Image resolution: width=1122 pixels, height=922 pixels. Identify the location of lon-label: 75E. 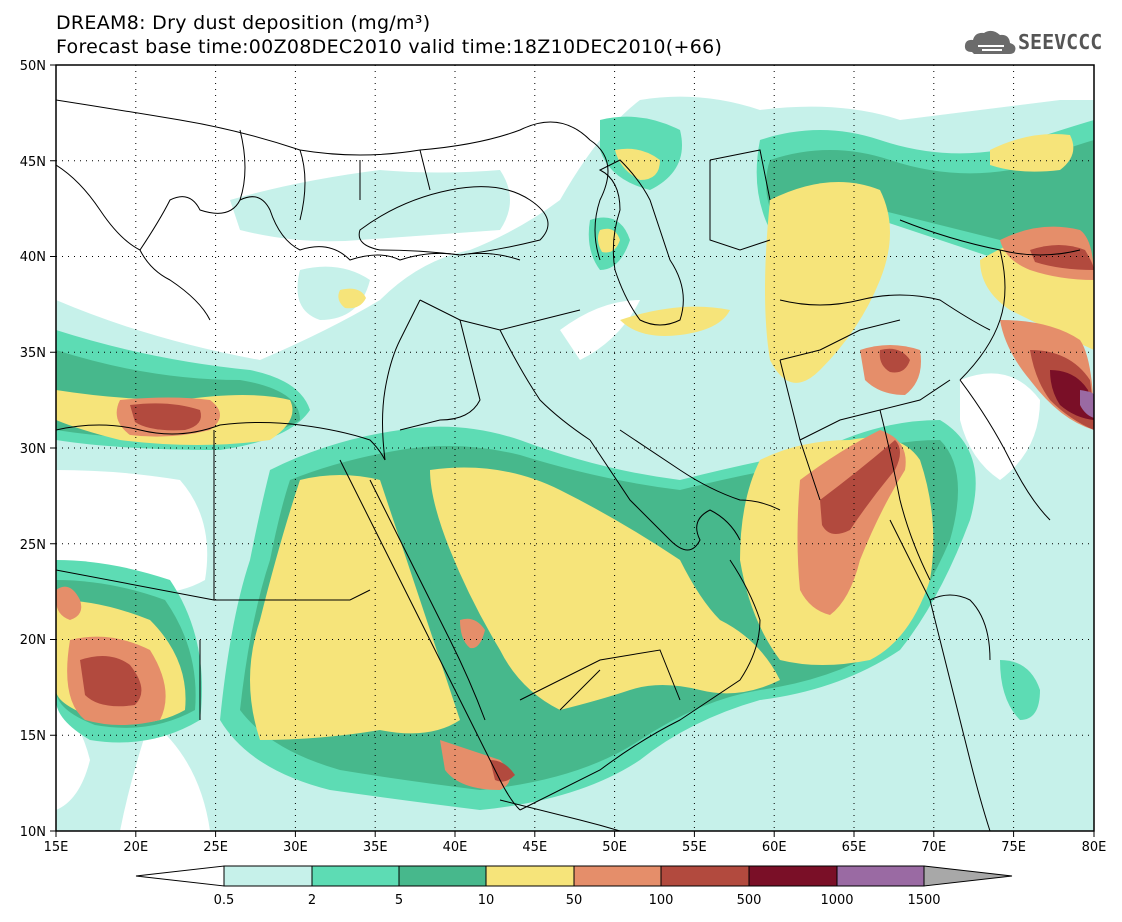
(1013, 847).